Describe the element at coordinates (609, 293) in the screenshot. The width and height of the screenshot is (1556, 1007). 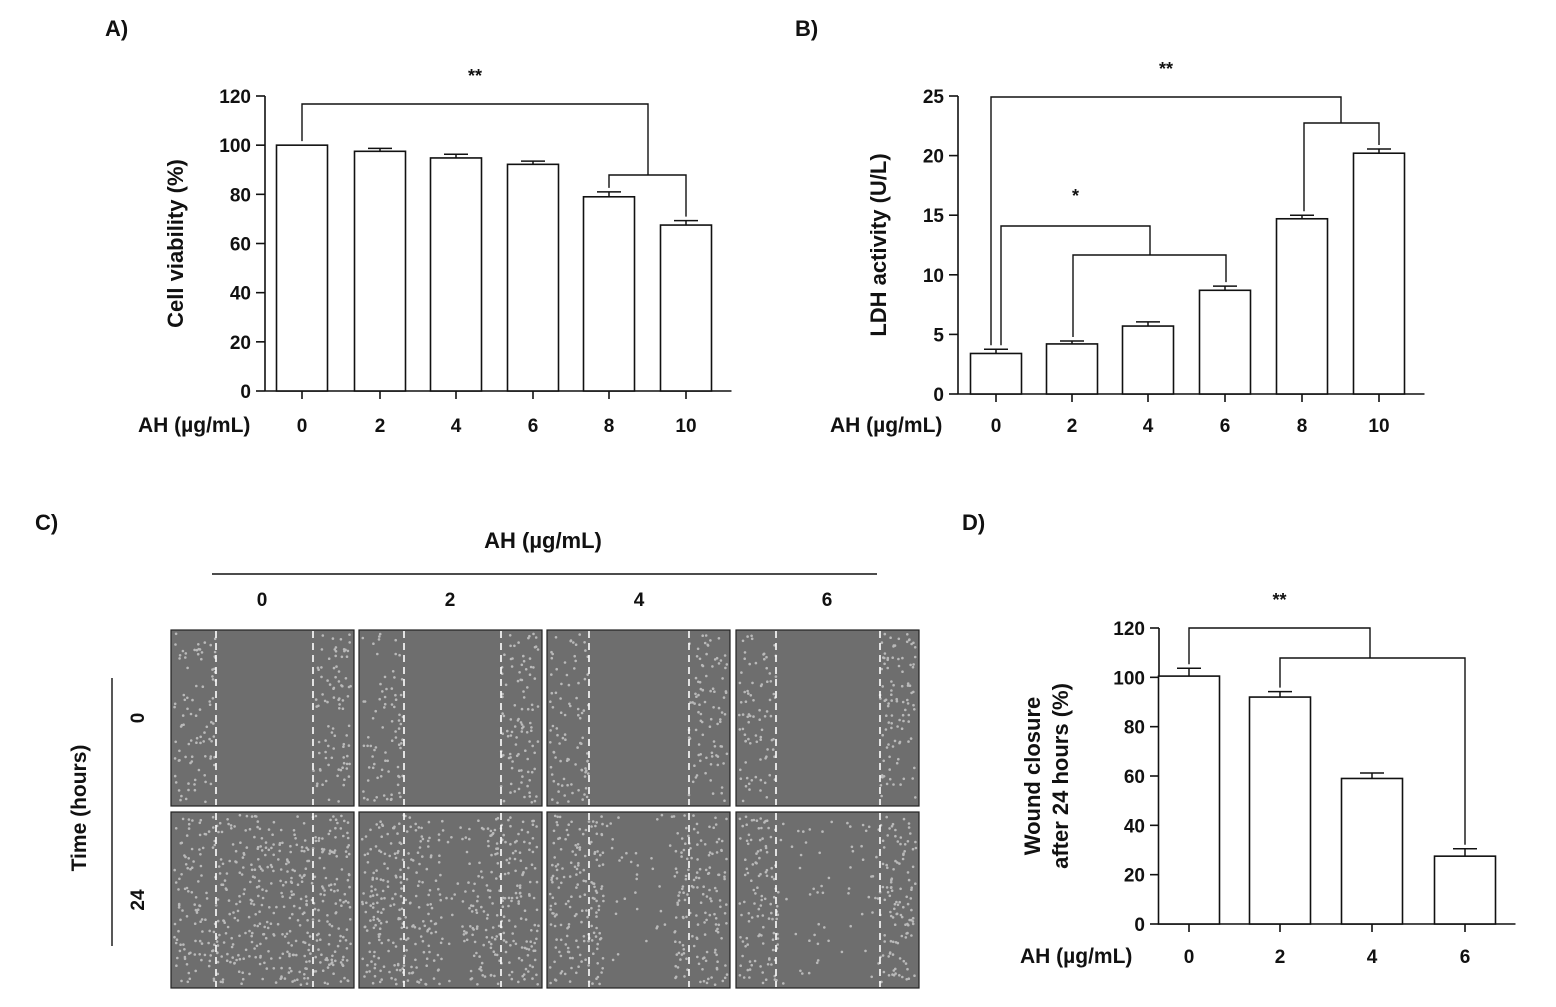
I see `bar` at that location.